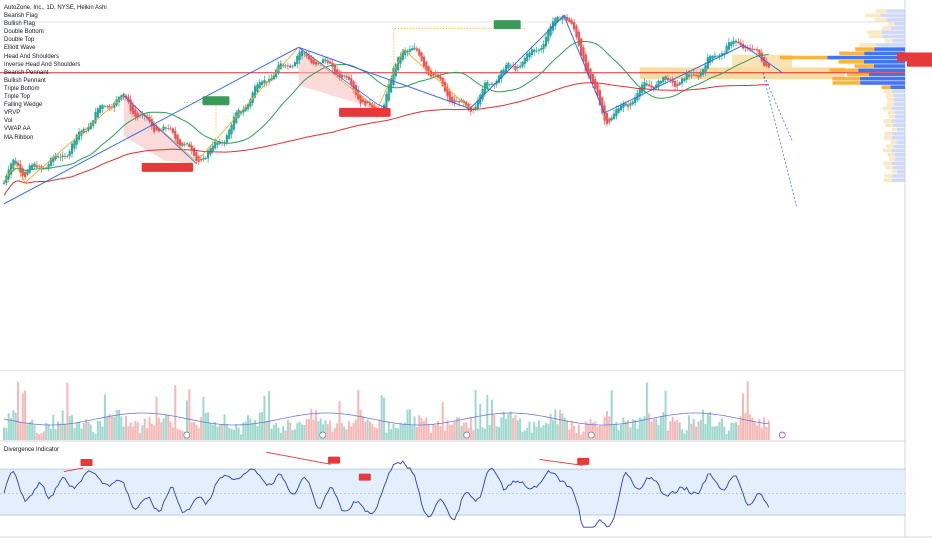  What do you see at coordinates (8, 121) in the screenshot?
I see `legend-item: Vol` at bounding box center [8, 121].